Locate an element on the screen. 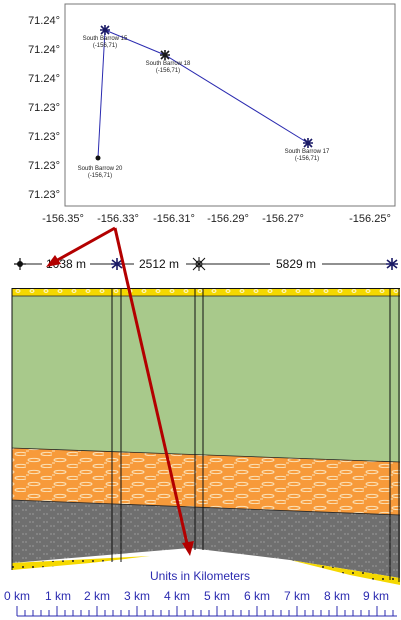 The height and width of the screenshot is (620, 401). well-name-label: South Barrow 15 is located at coordinates (105, 39).